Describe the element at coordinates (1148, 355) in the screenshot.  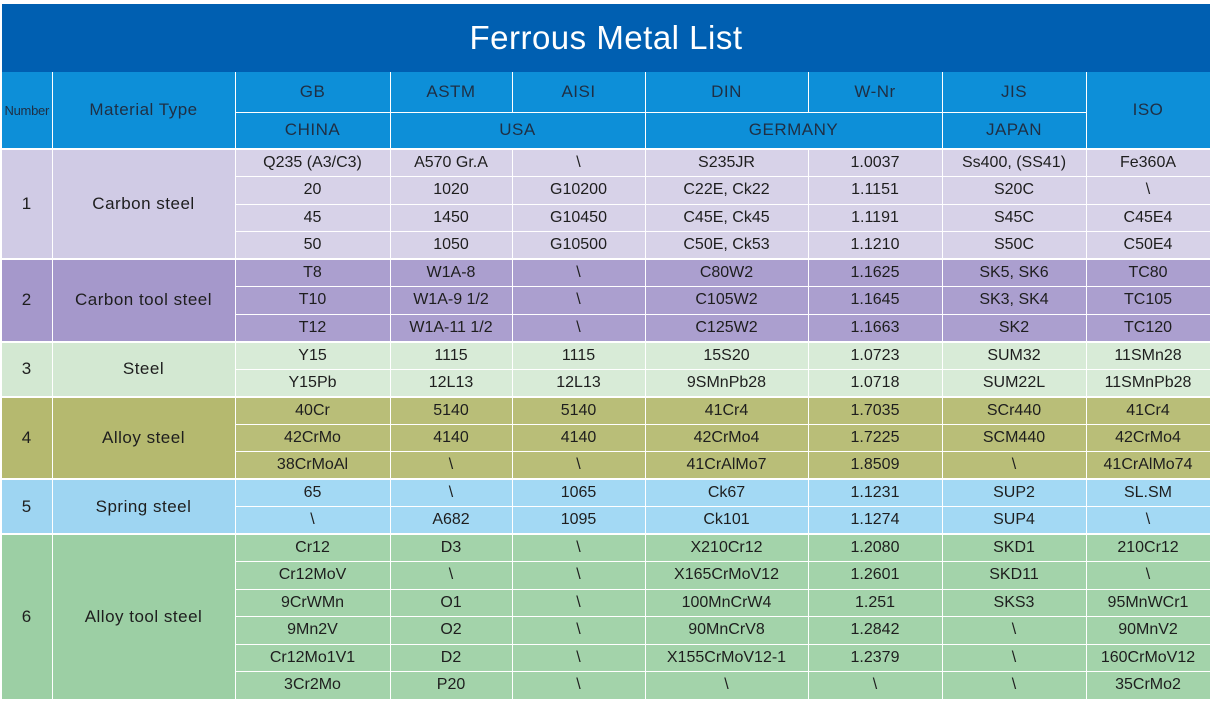
I see `cell-iso: 11SMn28` at that location.